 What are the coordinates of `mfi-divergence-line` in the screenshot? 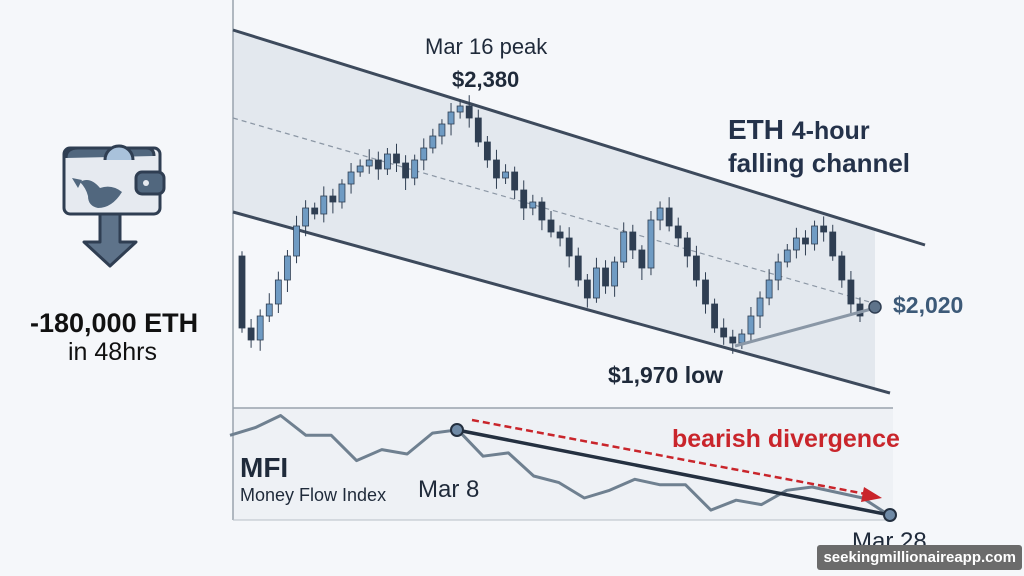 It's located at (673, 472).